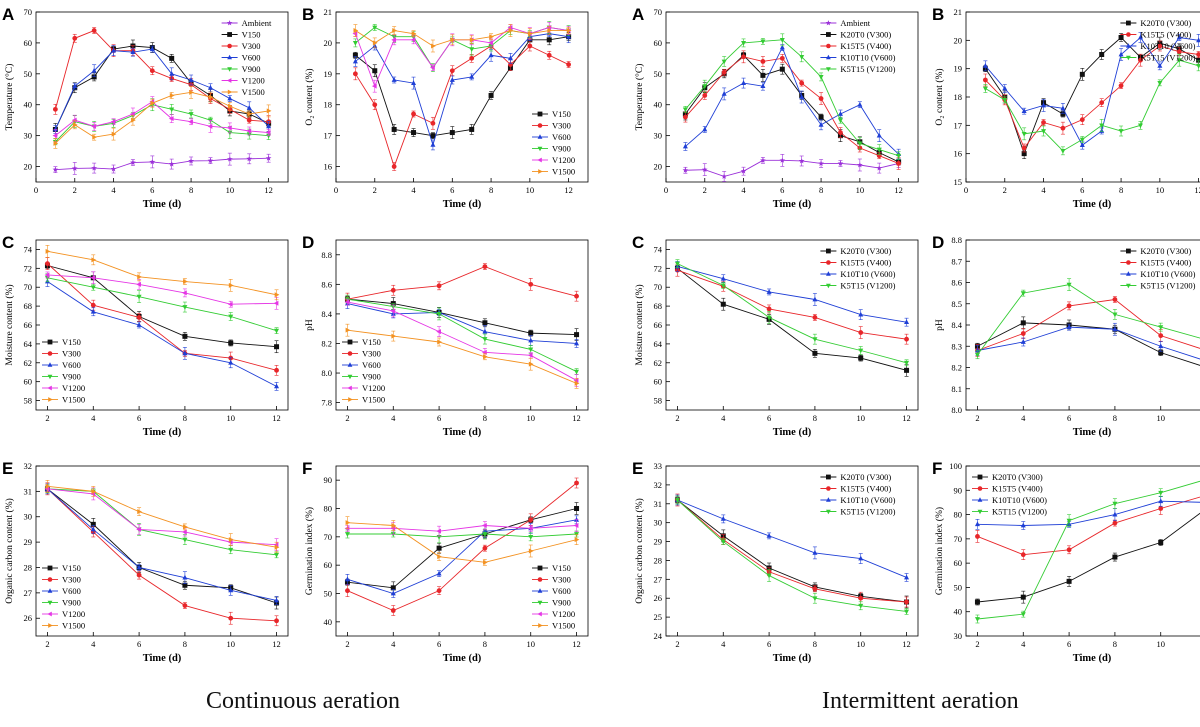  What do you see at coordinates (955, 466) in the screenshot?
I see `y-tick-label: 100` at bounding box center [955, 466].